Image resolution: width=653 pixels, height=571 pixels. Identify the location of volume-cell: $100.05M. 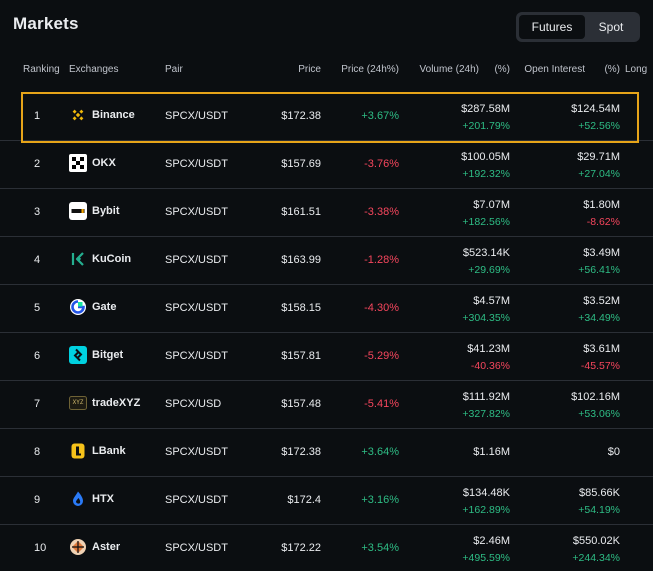
(485, 157).